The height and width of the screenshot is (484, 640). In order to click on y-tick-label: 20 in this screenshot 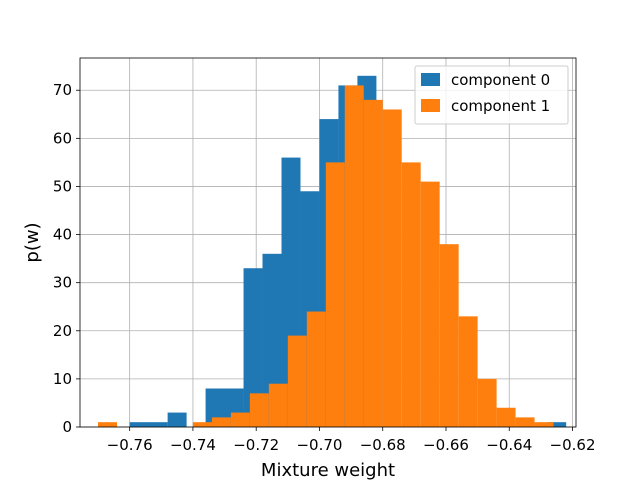, I will do `click(62, 331)`.